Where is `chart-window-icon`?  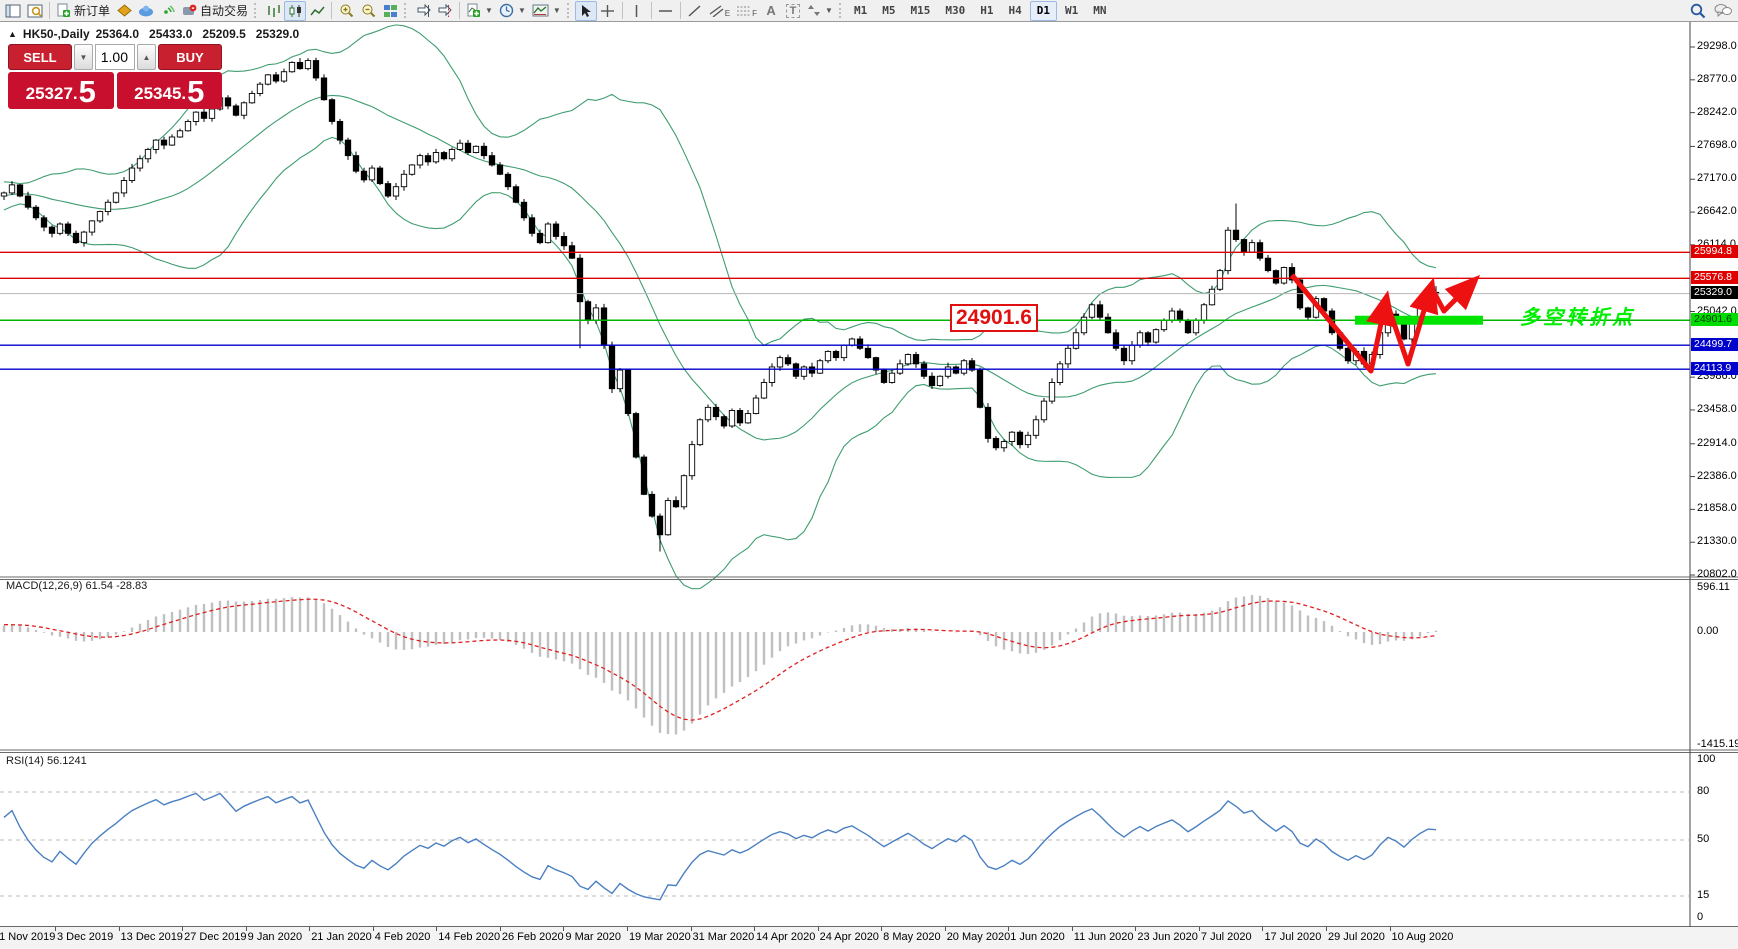
chart-window-icon is located at coordinates (13, 10).